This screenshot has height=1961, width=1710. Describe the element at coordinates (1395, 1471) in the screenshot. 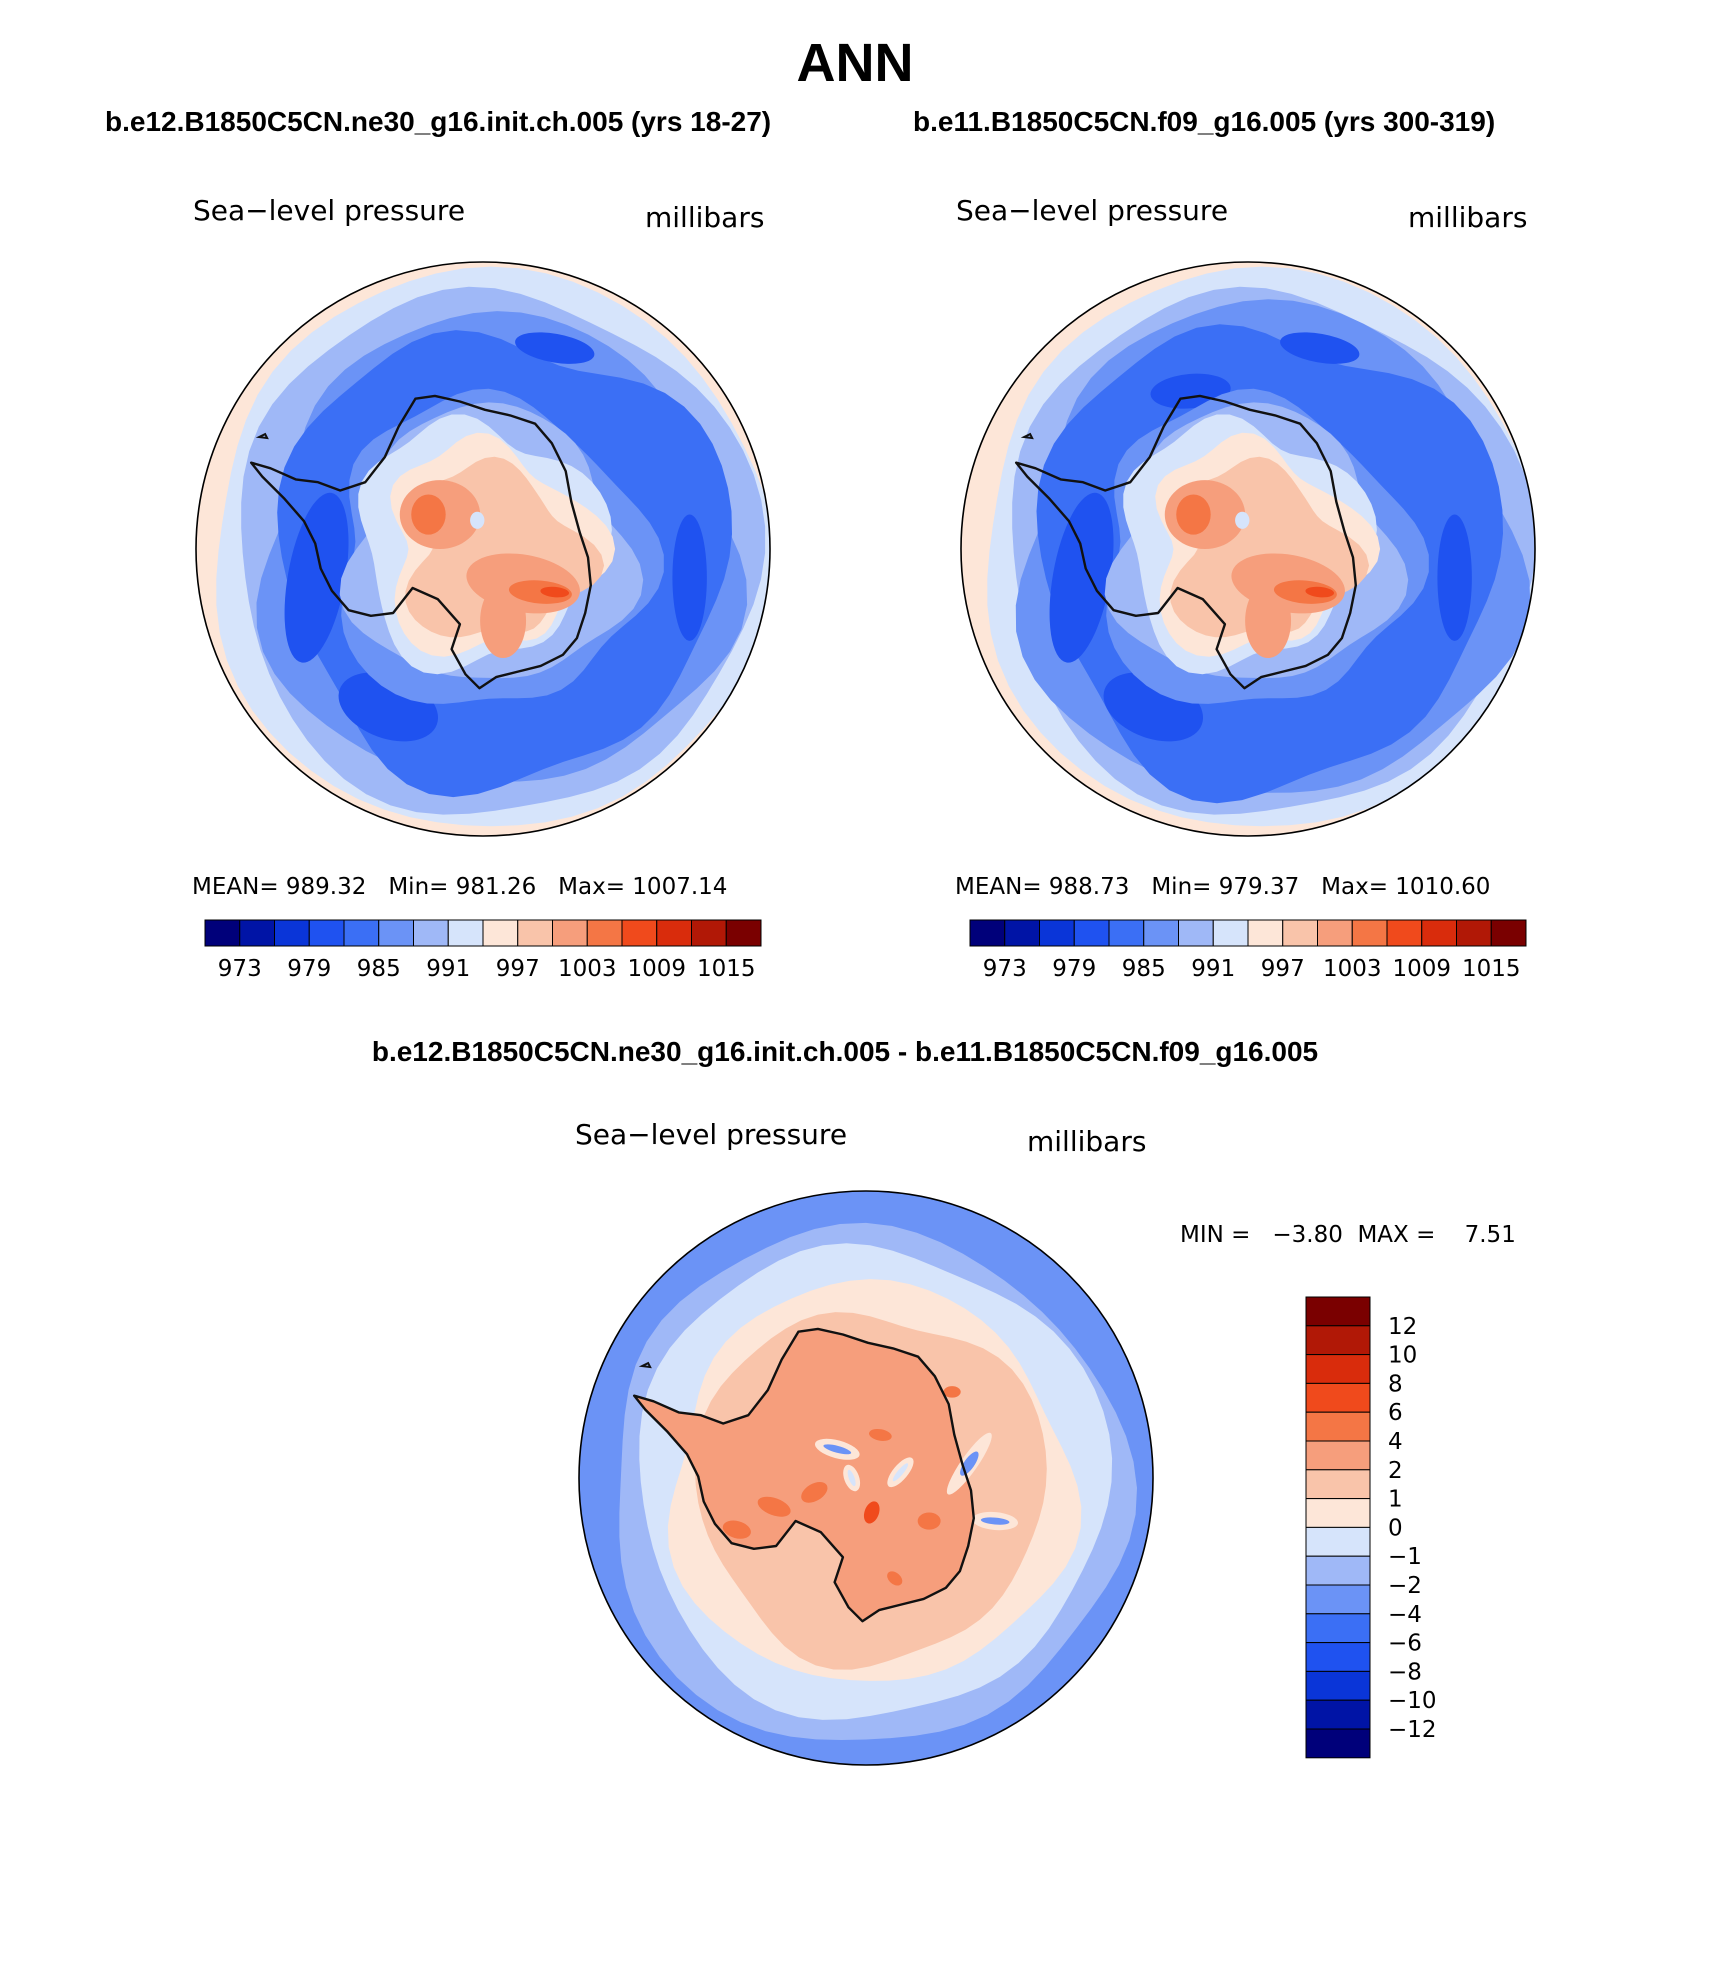

I see `colorbar-tick-label: 2` at that location.